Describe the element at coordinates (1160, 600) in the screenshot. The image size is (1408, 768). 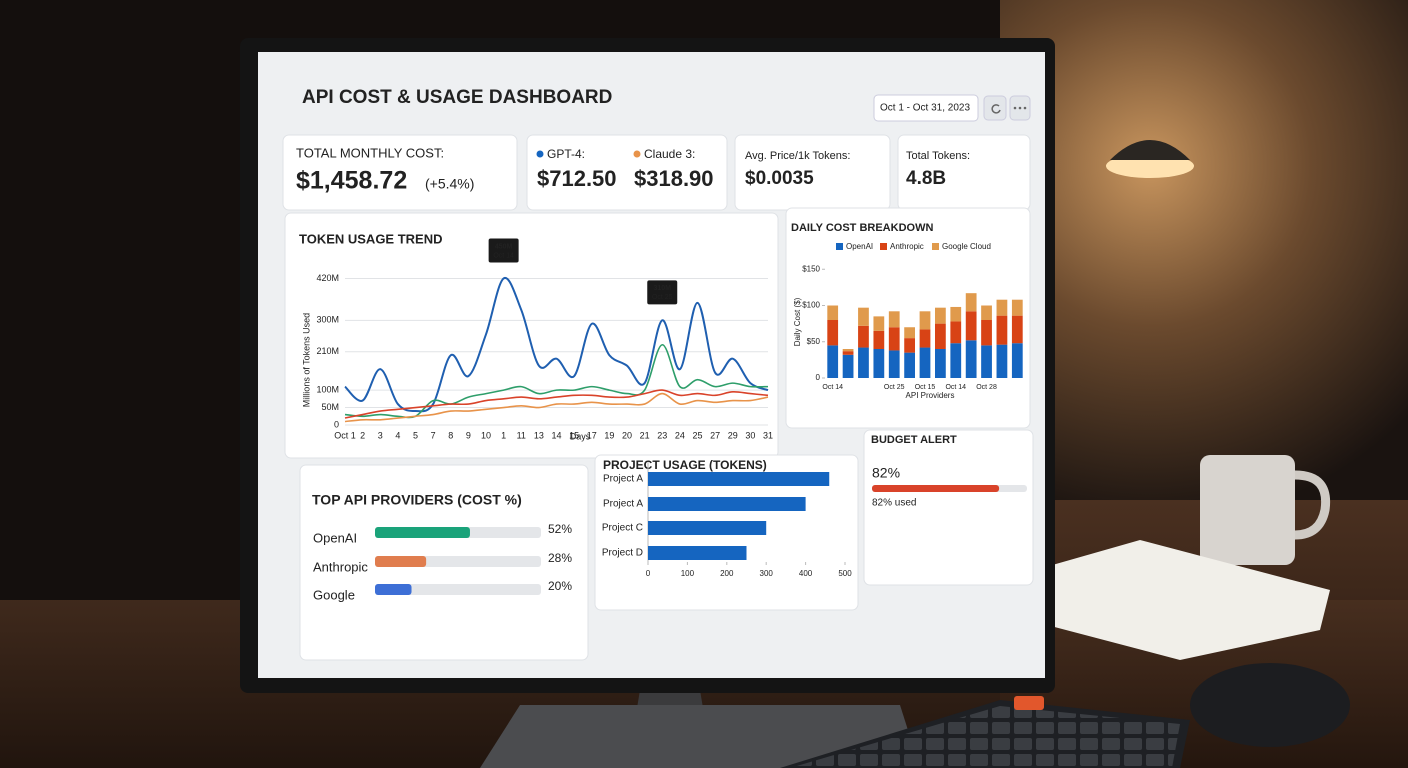
I see `notebook` at that location.